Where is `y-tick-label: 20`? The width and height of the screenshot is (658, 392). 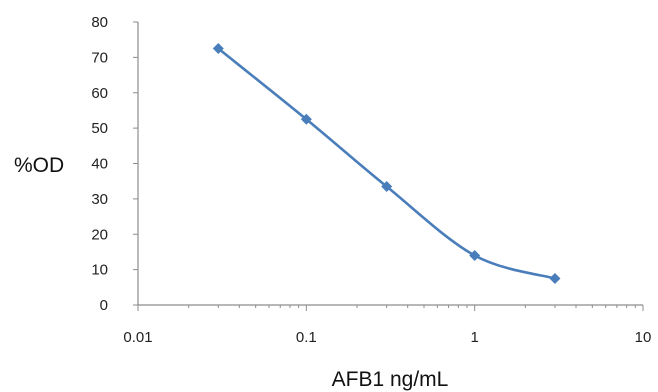
y-tick-label: 20 is located at coordinates (99, 234).